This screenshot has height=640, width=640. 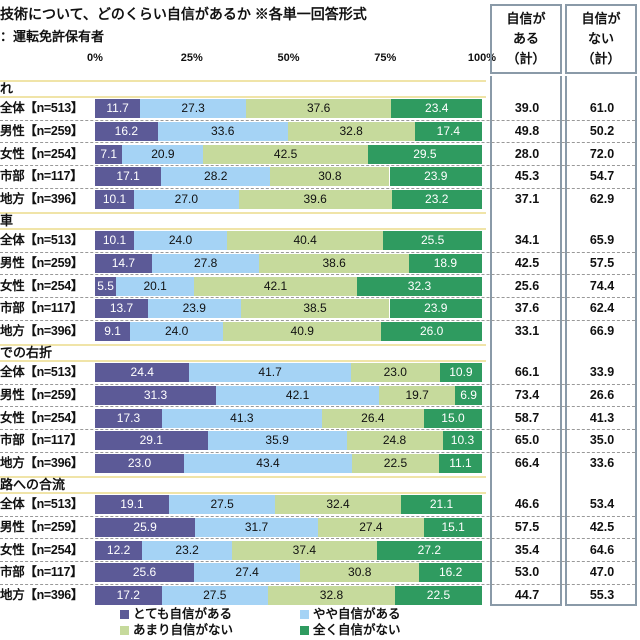 I want to click on bar-segment: 26.4, so click(x=372, y=418).